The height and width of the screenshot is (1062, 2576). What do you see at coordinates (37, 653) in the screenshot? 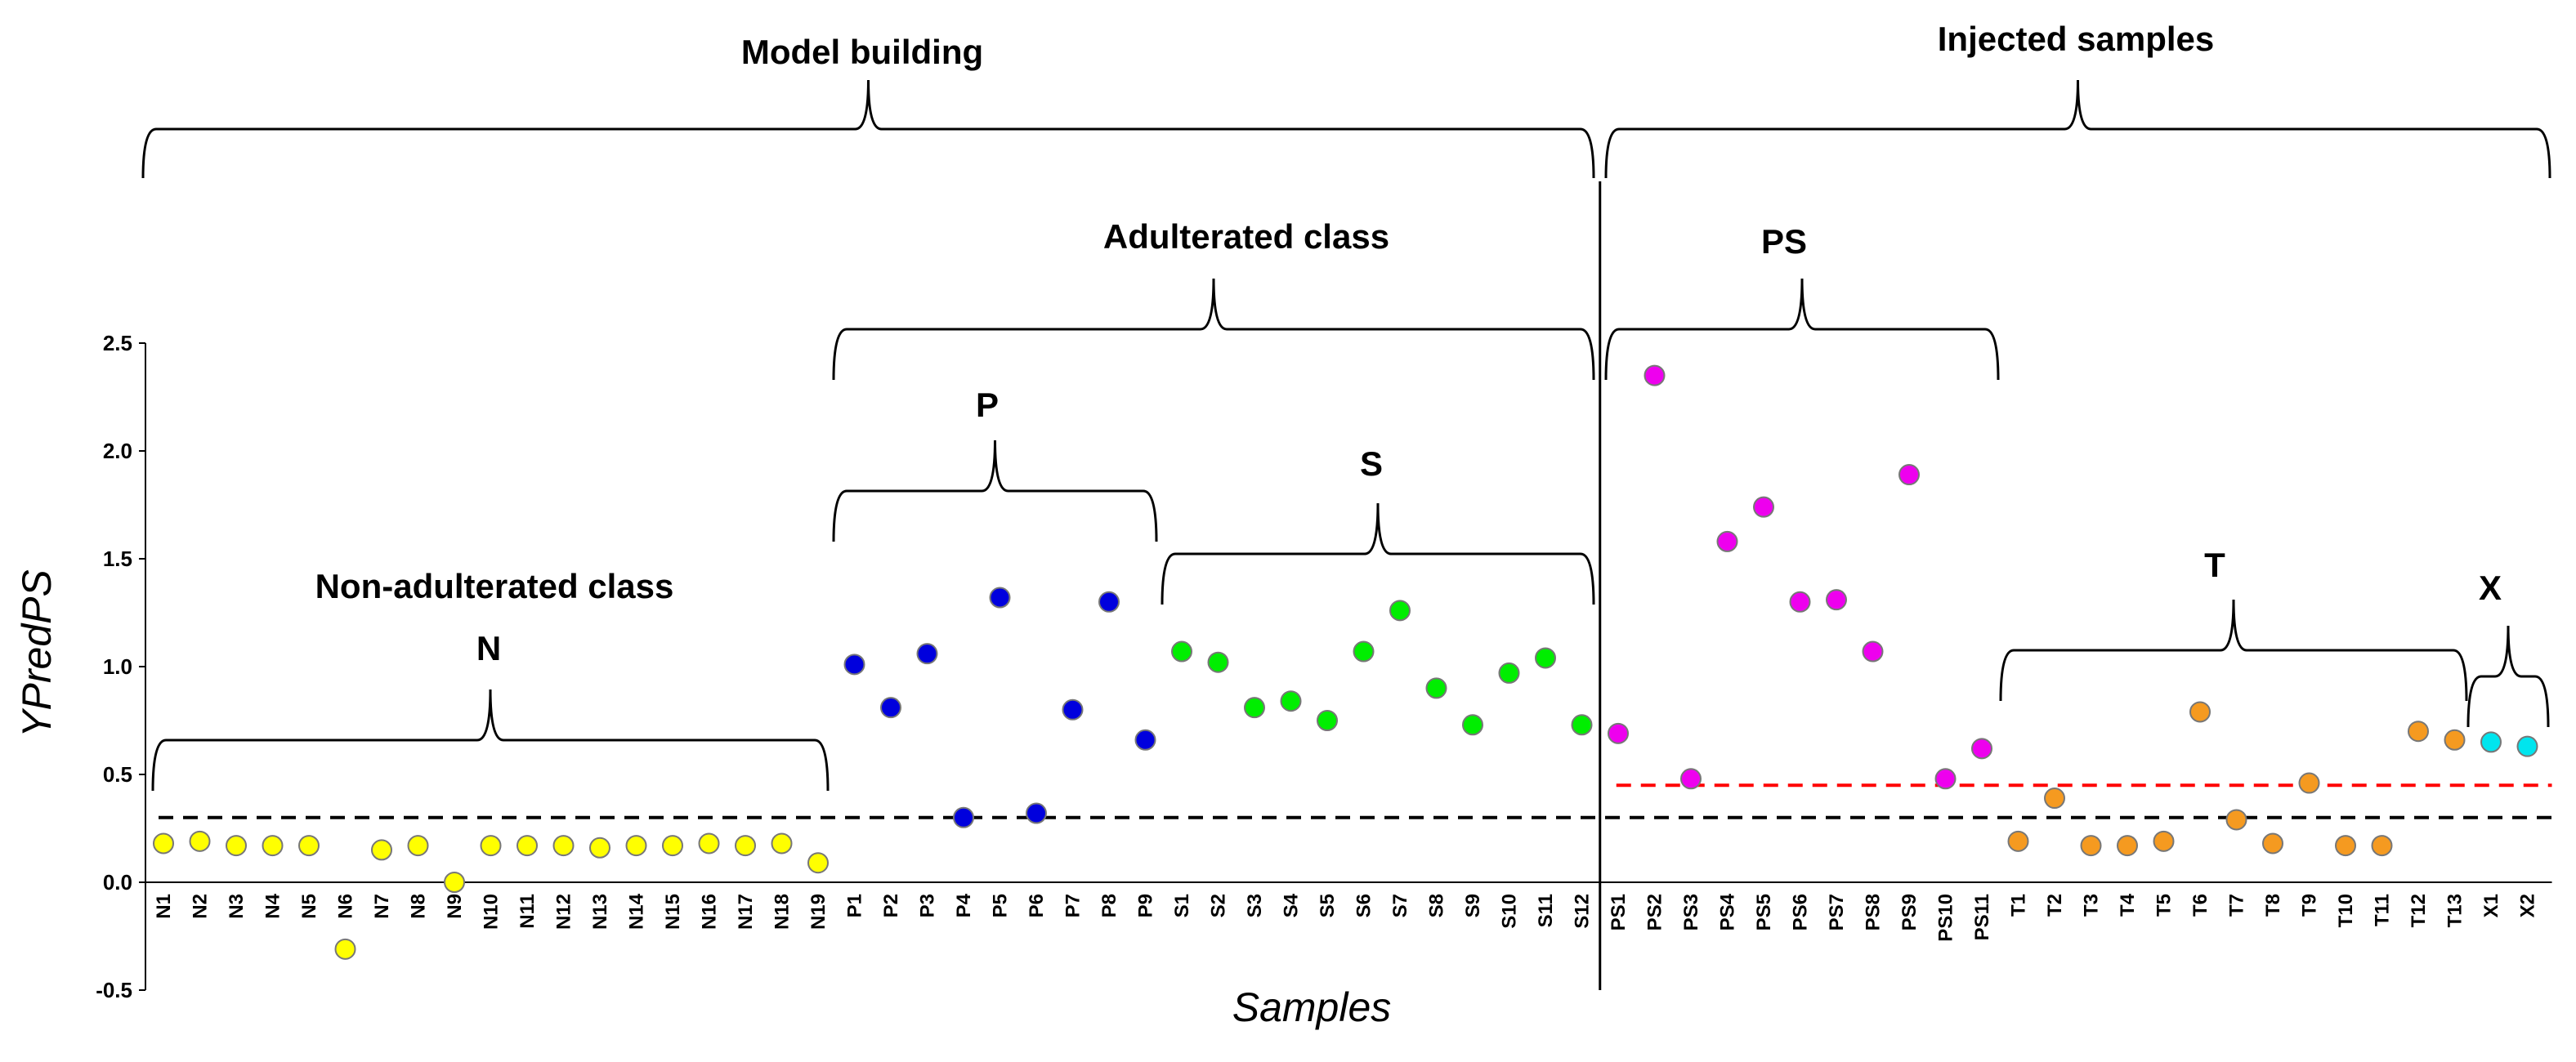
I see `y-axis-title: YPredPS` at bounding box center [37, 653].